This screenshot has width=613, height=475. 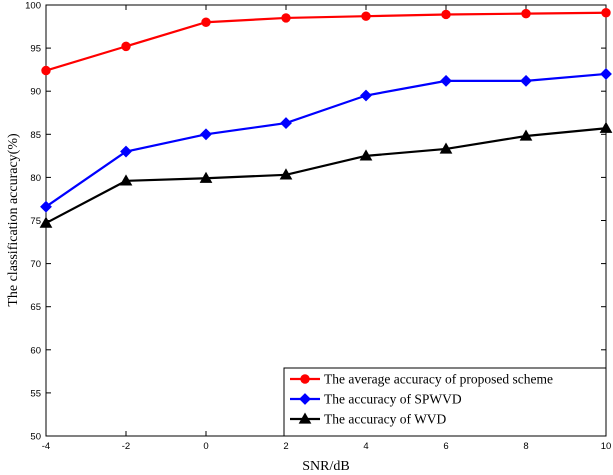 I want to click on legend-label: The accuracy of SPWVD, so click(x=393, y=399).